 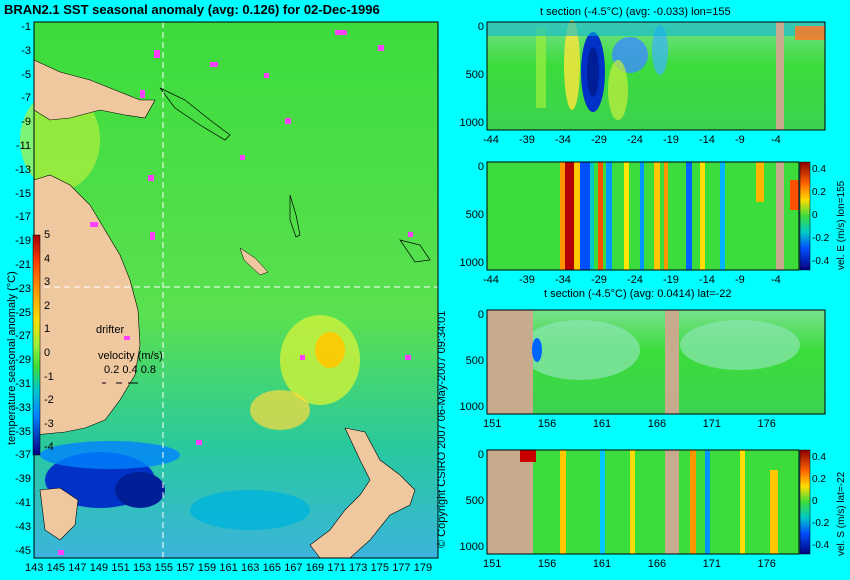 What do you see at coordinates (563, 280) in the screenshot?
I see `panel-2-x-tick: -34` at bounding box center [563, 280].